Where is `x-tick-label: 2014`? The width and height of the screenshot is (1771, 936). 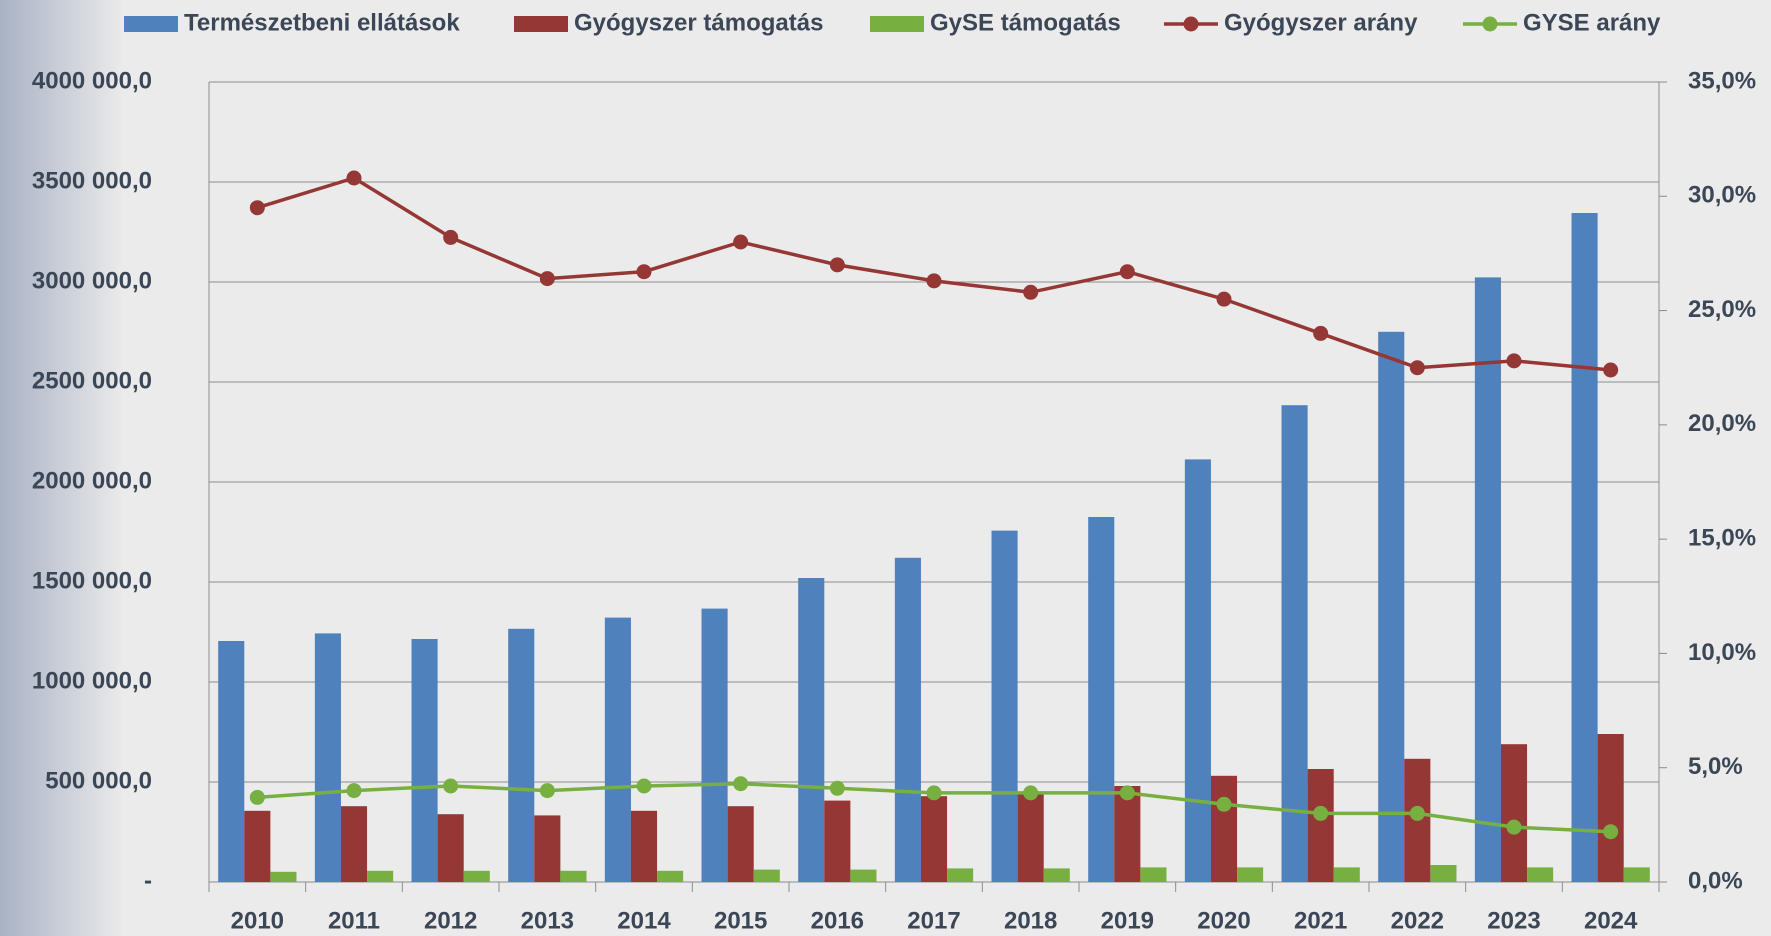 x-tick-label: 2014 is located at coordinates (644, 920).